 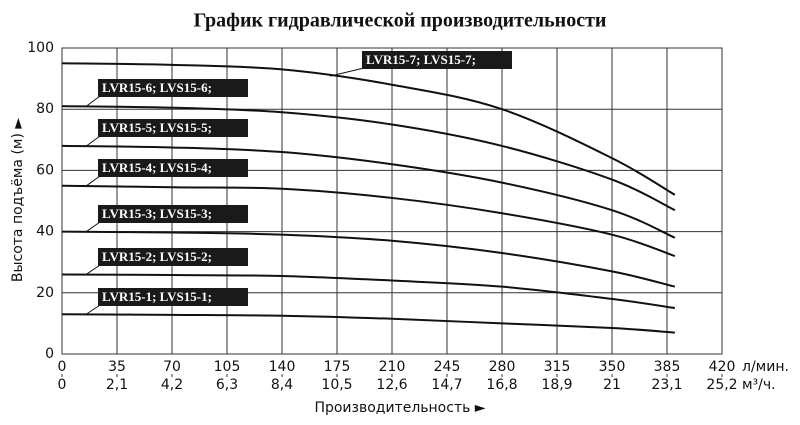 What do you see at coordinates (227, 385) in the screenshot?
I see `x2-tick-label: 6,3` at bounding box center [227, 385].